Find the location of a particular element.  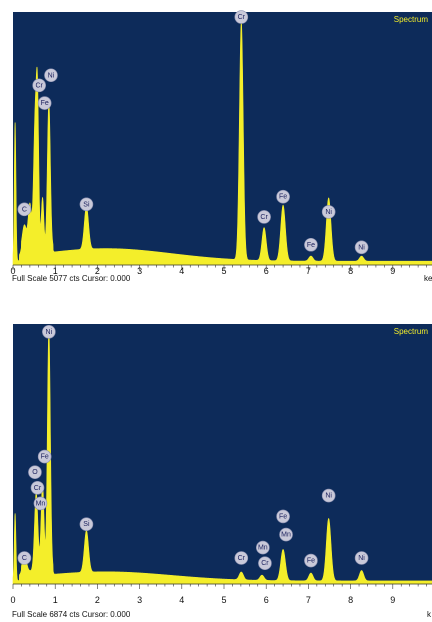

peak-label-o: O is located at coordinates (35, 472).